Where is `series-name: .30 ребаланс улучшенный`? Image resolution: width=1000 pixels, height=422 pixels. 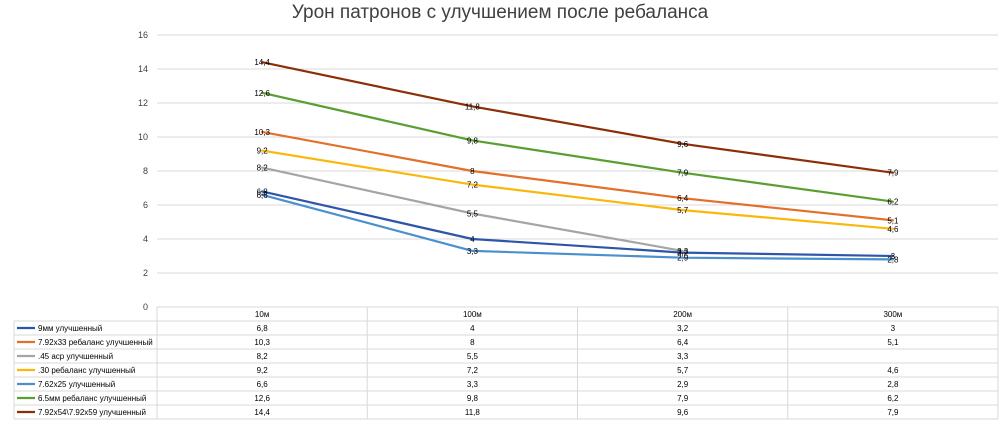 series-name: .30 ребаланс улучшенный is located at coordinates (86, 370).